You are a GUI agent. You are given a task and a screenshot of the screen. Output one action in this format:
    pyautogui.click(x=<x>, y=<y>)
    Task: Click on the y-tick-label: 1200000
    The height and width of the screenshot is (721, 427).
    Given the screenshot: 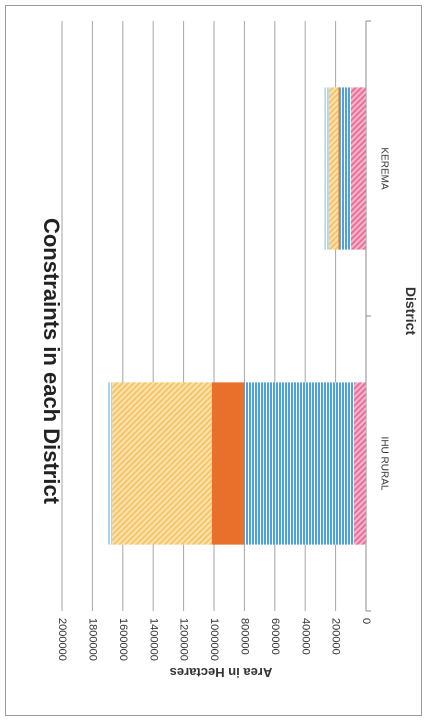 What is the action you would take?
    pyautogui.click(x=184, y=639)
    